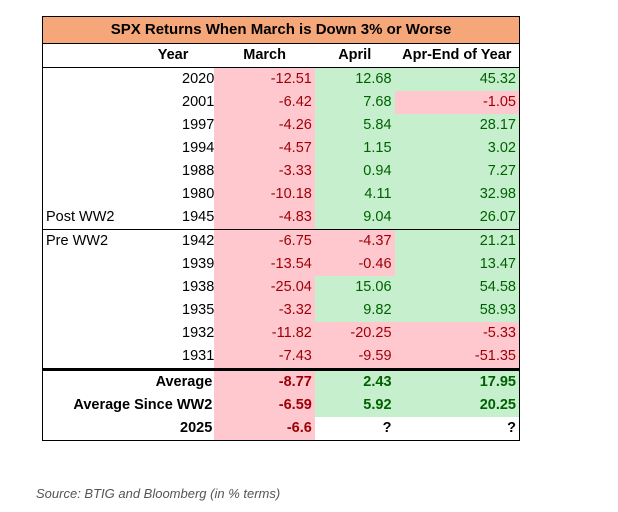 This screenshot has height=512, width=618. Describe the element at coordinates (198, 102) in the screenshot. I see `year-value: 2001` at that location.